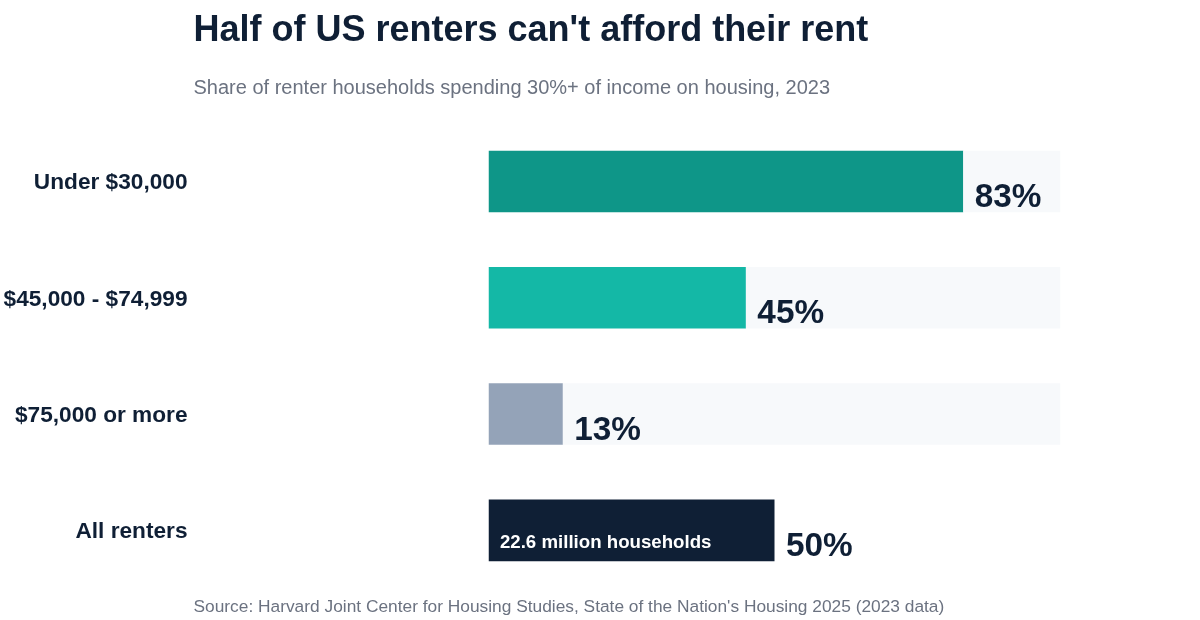 This screenshot has width=1200, height=620. I want to click on chart-title: Half of US renters can't afford their rent, so click(531, 28).